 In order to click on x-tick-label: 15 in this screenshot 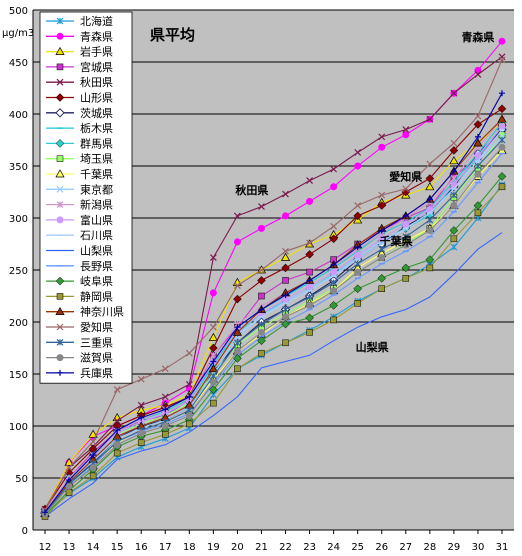, I will do `click(117, 547)`.